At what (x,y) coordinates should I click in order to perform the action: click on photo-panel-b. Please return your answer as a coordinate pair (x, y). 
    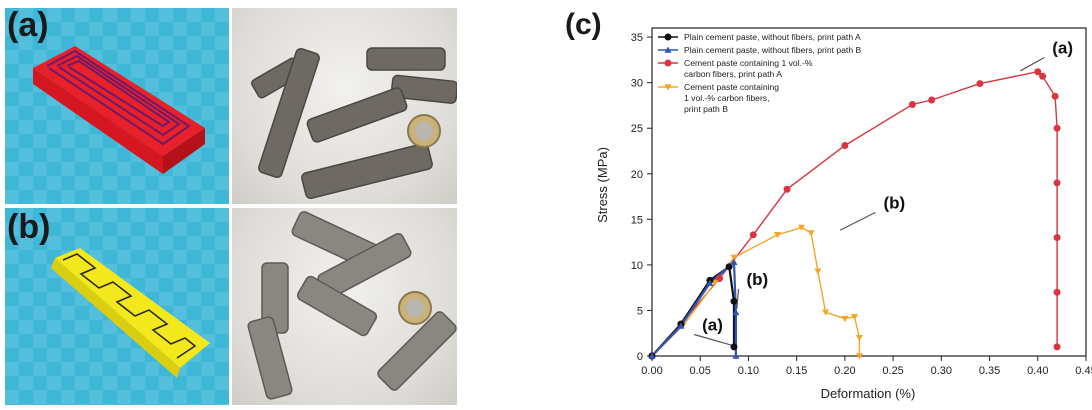
    Looking at the image, I should click on (344, 306).